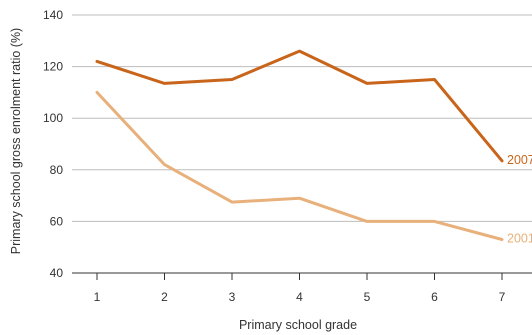 The image size is (532, 335). Describe the element at coordinates (519, 199) in the screenshot. I see `series-labels: 2007 2001` at that location.